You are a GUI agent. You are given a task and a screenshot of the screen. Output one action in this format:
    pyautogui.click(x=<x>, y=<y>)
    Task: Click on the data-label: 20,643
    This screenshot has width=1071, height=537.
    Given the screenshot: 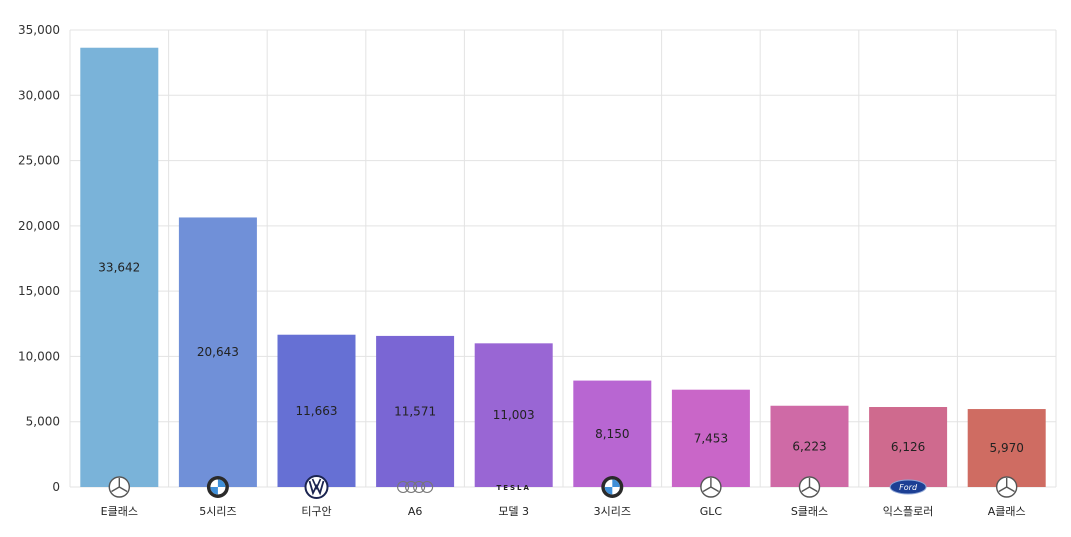 What is the action you would take?
    pyautogui.click(x=218, y=352)
    